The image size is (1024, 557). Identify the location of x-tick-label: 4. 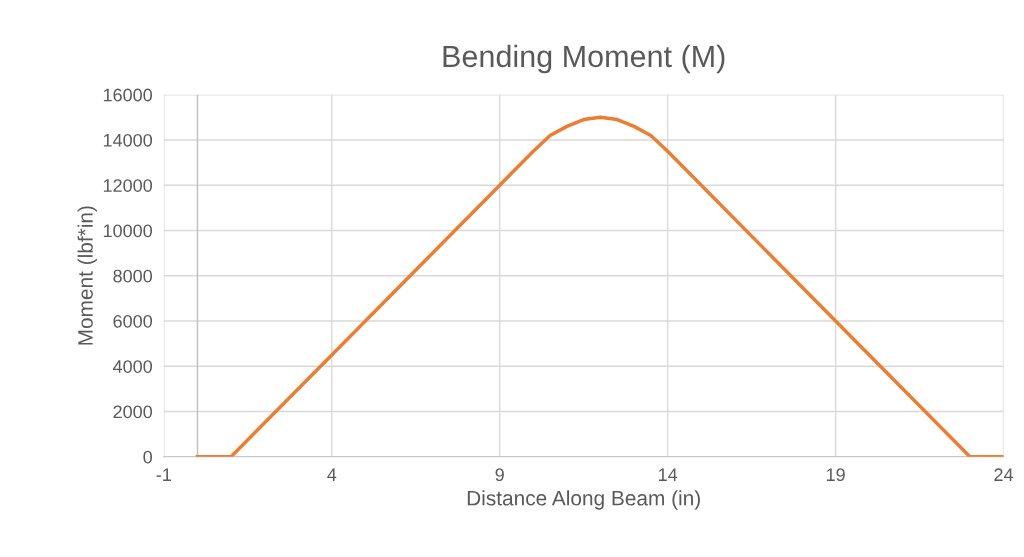
(332, 474).